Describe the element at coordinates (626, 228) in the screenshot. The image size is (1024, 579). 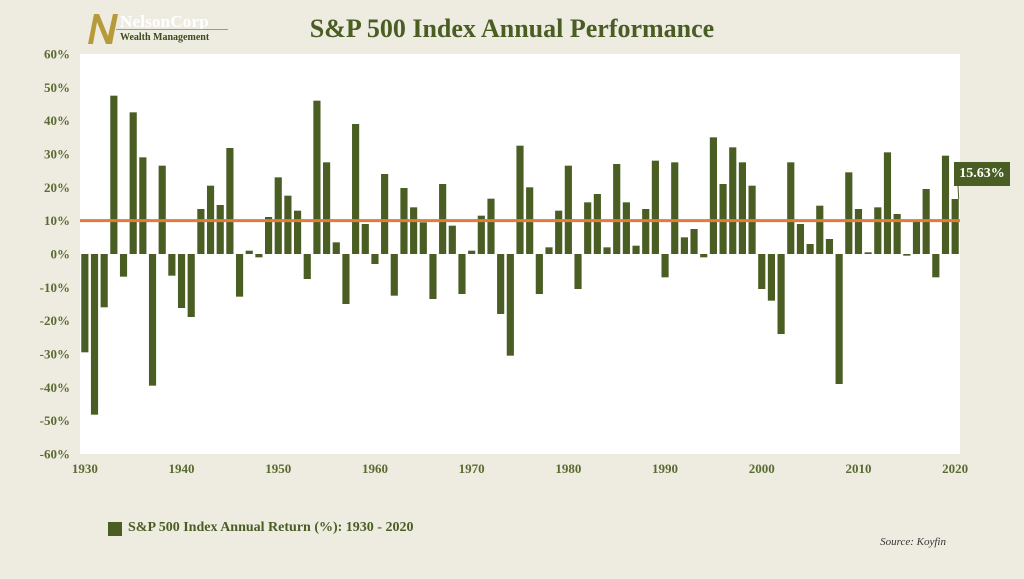
I see `bar-1986` at that location.